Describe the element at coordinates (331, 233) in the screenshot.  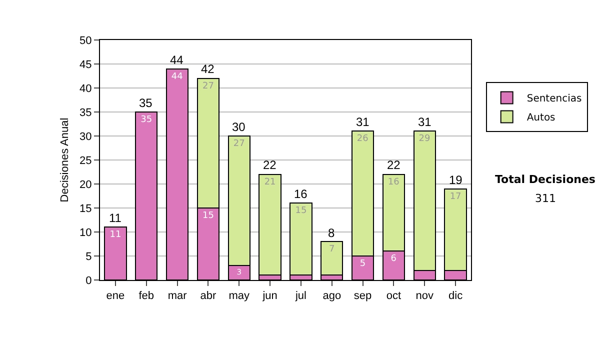
I see `total-label: 8` at that location.